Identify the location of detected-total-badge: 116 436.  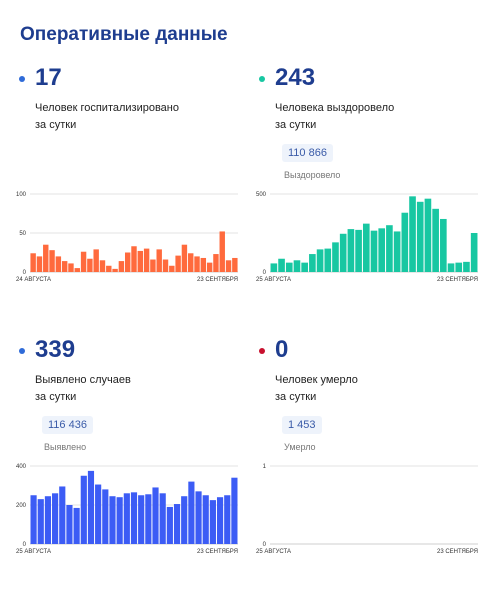
(67, 425).